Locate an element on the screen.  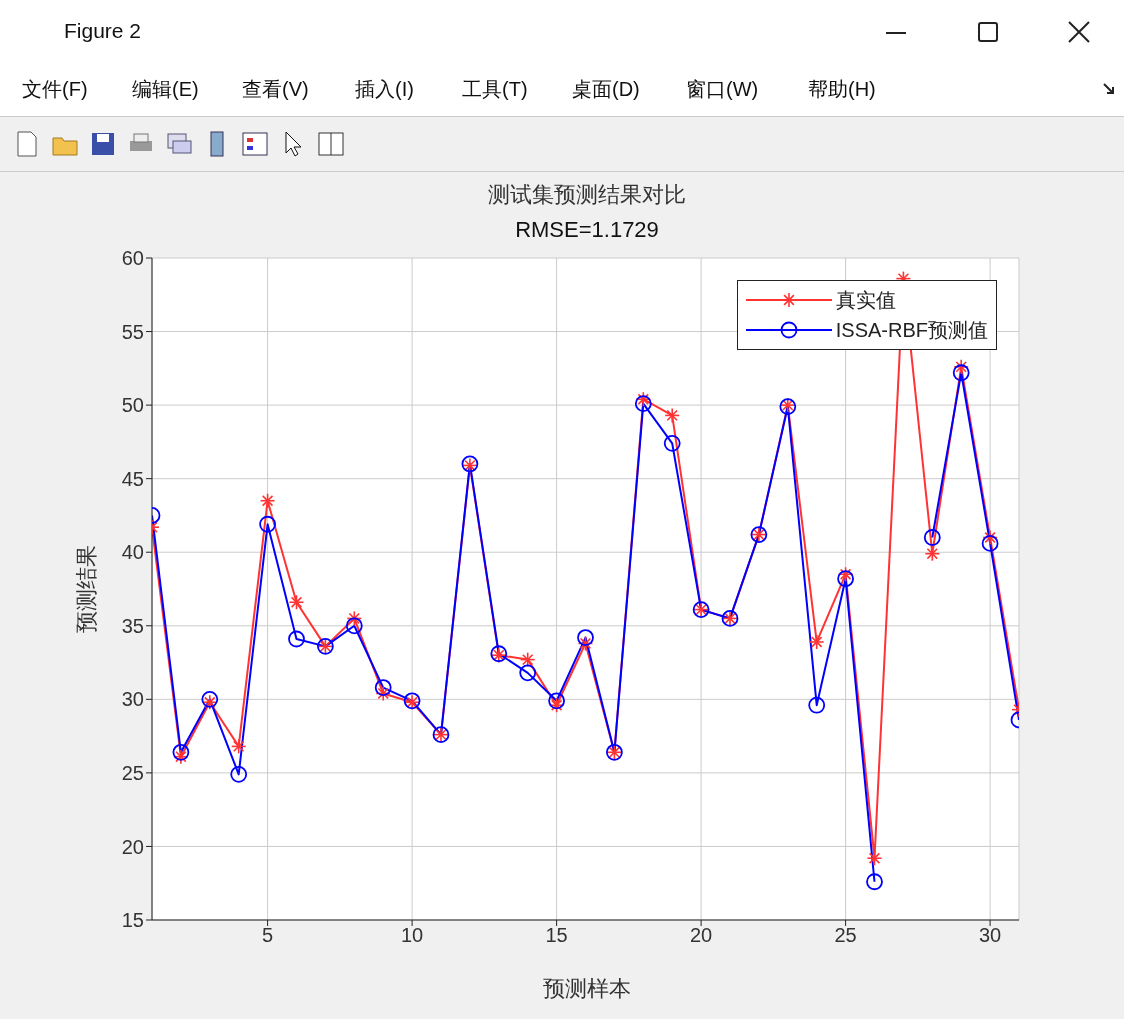
text: 查看(V) is located at coordinates (275, 89).